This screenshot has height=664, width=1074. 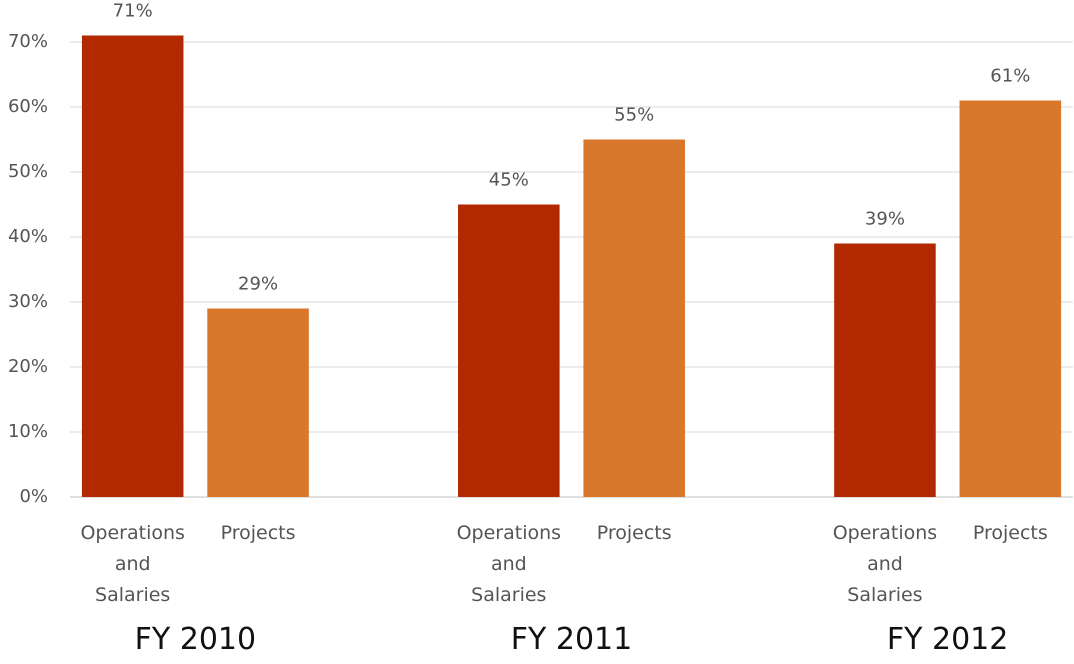 What do you see at coordinates (947, 639) in the screenshot?
I see `group-label: FY 2012` at bounding box center [947, 639].